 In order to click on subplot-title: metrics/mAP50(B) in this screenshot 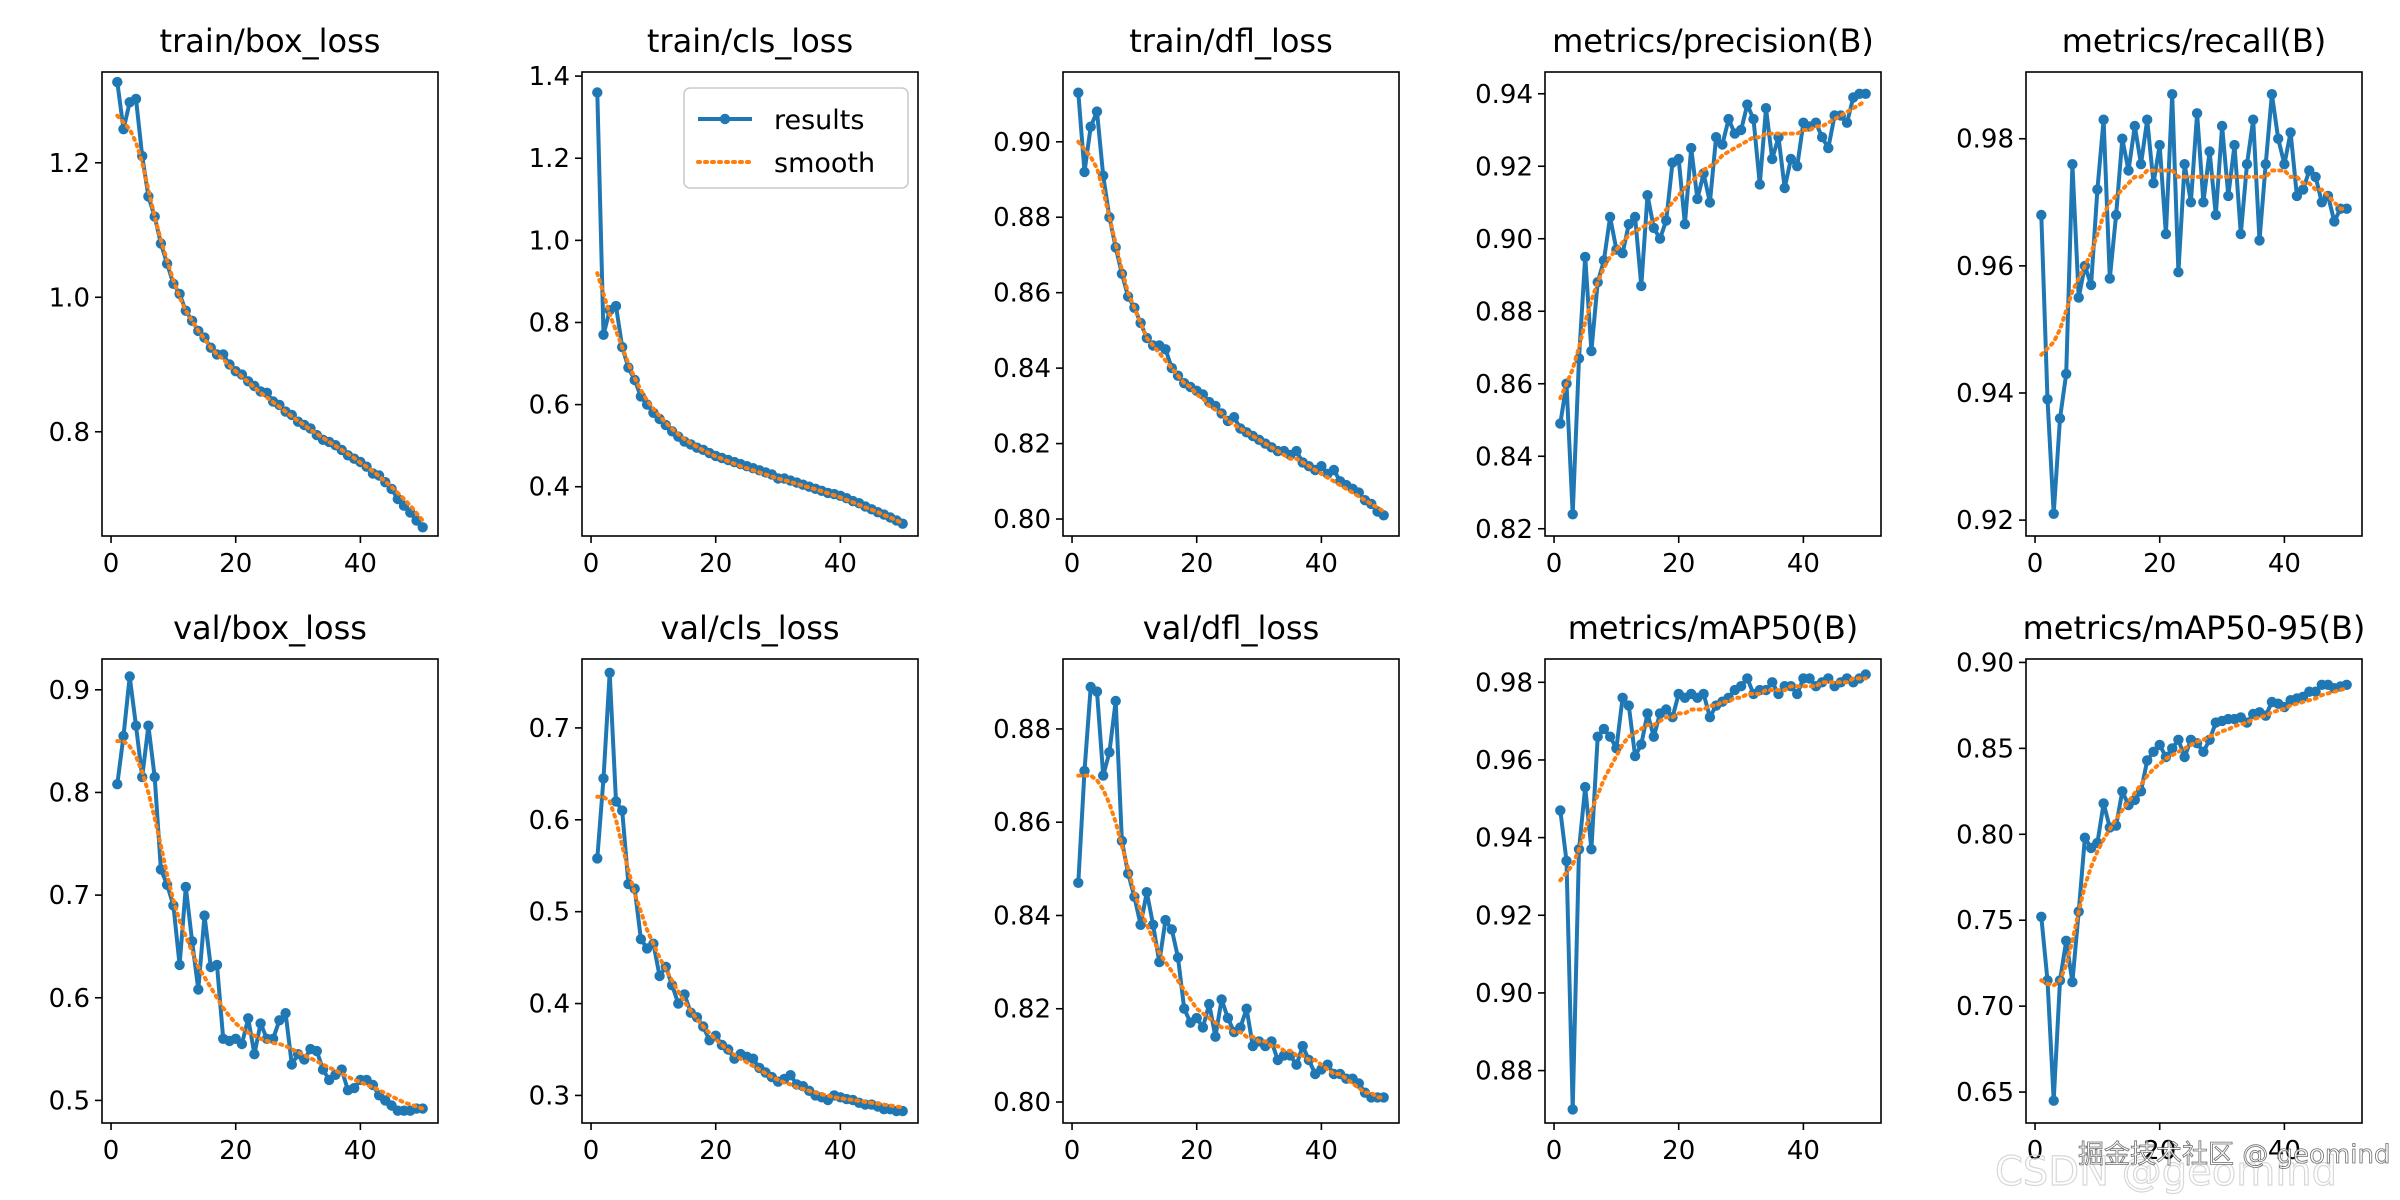, I will do `click(1713, 628)`.